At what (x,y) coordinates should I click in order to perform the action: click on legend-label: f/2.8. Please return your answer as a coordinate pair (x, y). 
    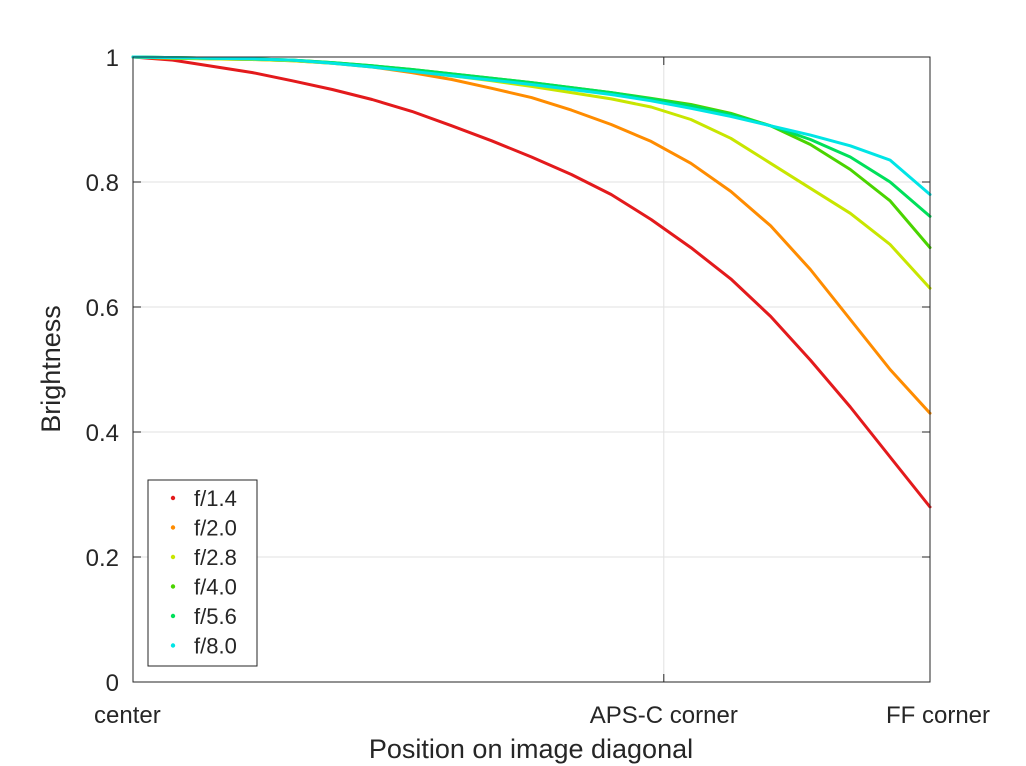
    Looking at the image, I should click on (215, 557).